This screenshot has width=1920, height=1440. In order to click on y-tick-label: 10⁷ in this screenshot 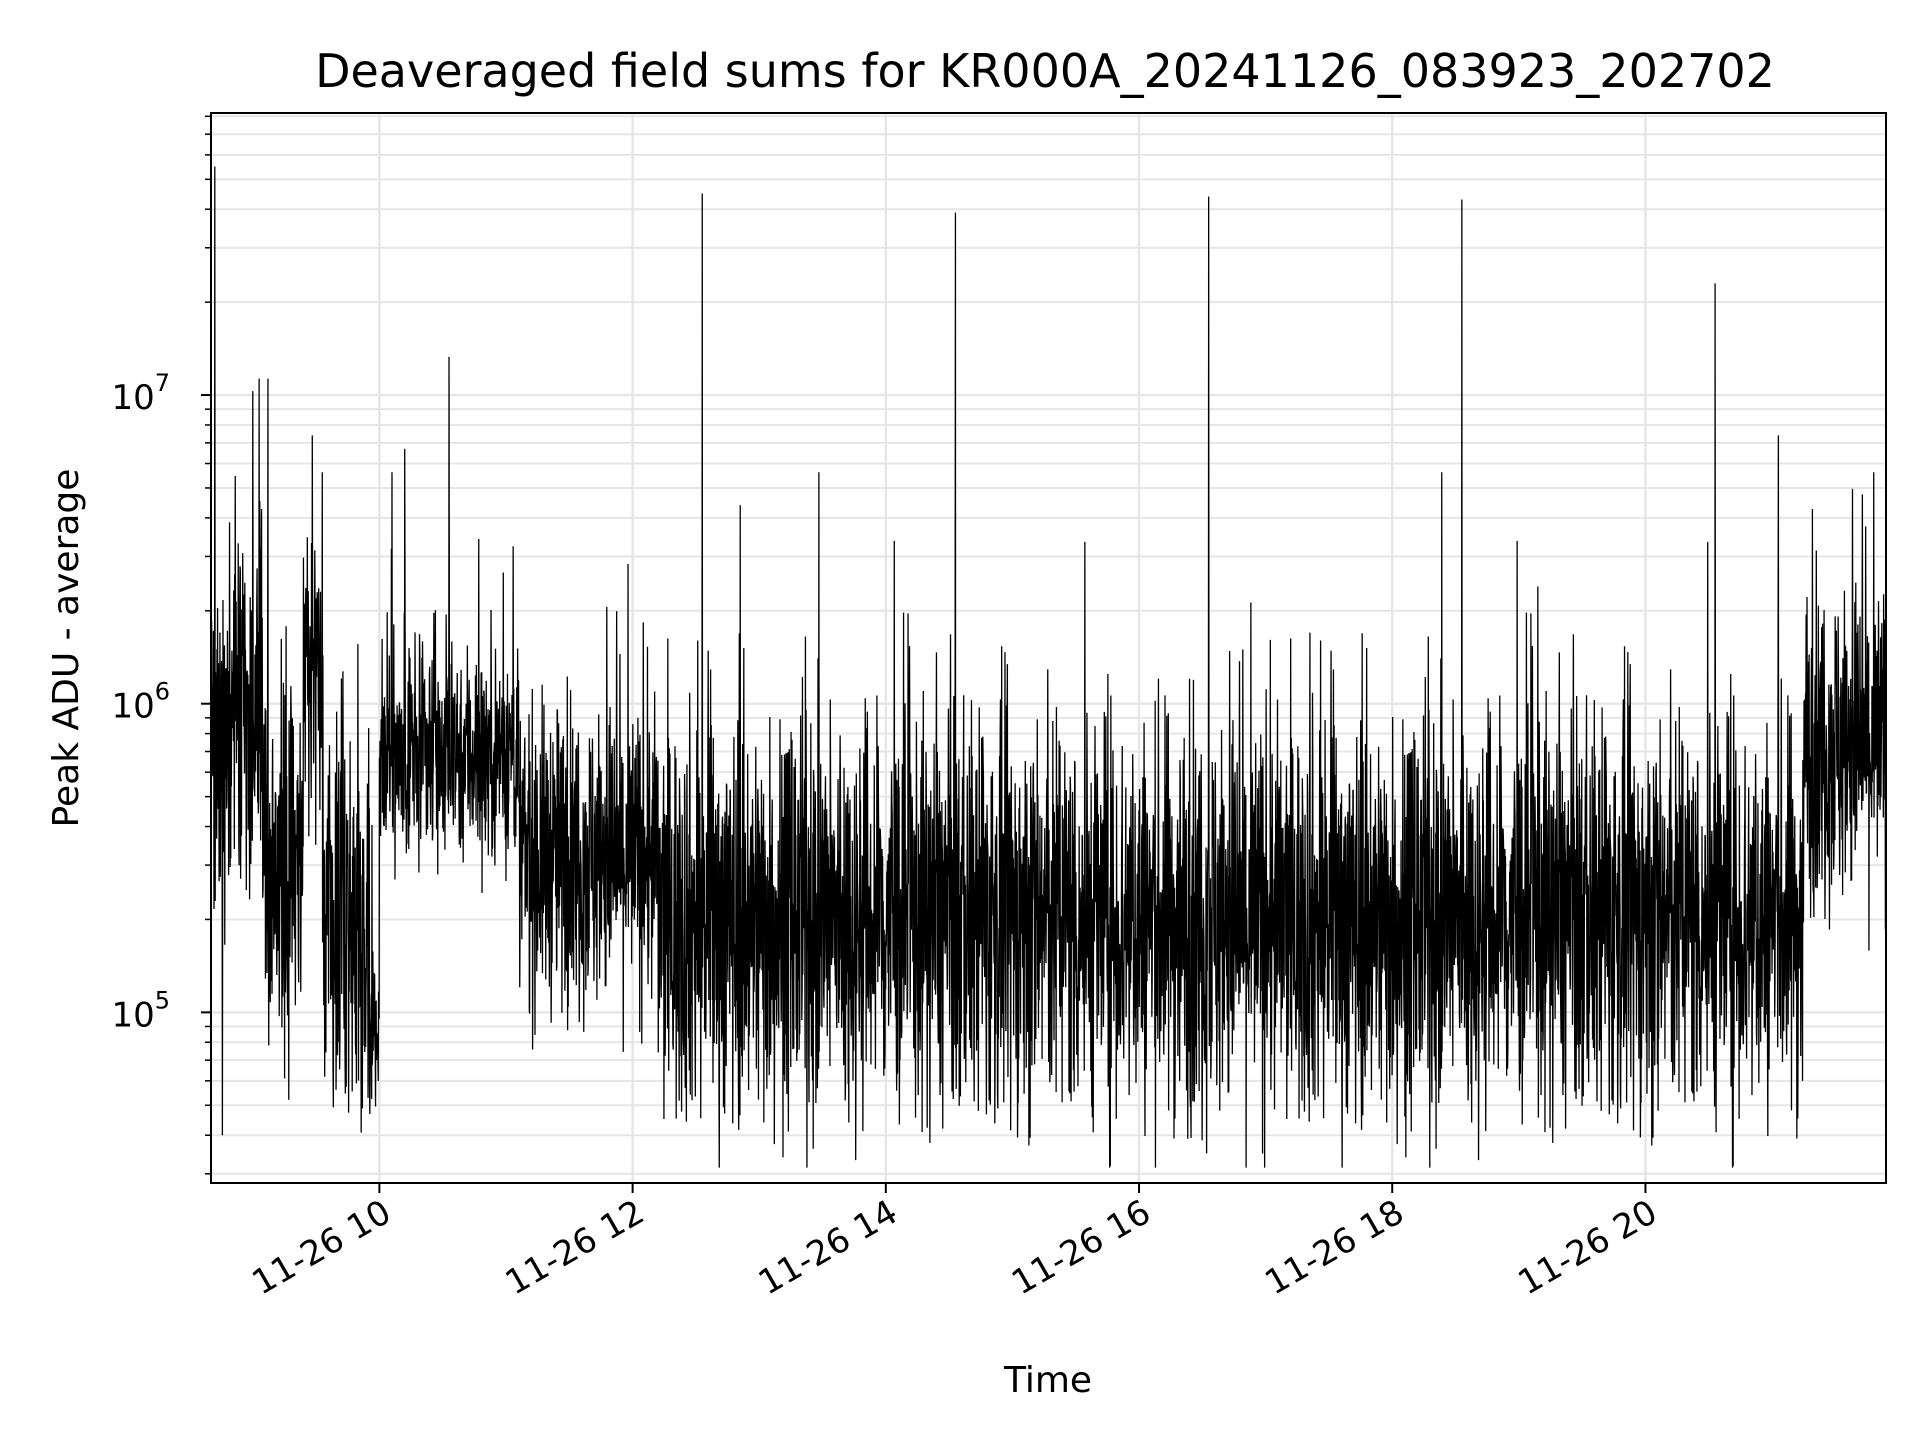, I will do `click(140, 393)`.